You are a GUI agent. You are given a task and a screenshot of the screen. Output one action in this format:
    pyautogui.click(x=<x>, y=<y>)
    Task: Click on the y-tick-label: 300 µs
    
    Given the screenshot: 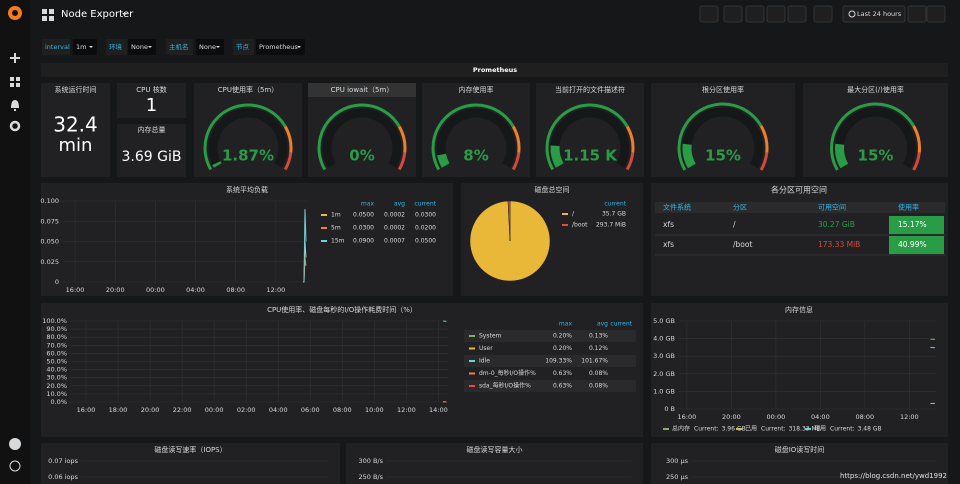 What is the action you would take?
    pyautogui.click(x=677, y=461)
    